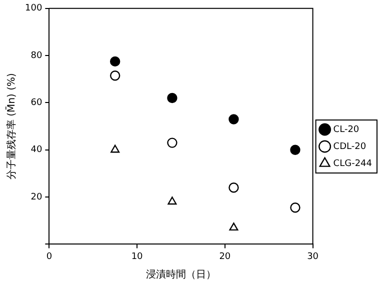 The width and height of the screenshot is (392, 287). Describe the element at coordinates (137, 257) in the screenshot. I see `x-tick-label: 10` at that location.